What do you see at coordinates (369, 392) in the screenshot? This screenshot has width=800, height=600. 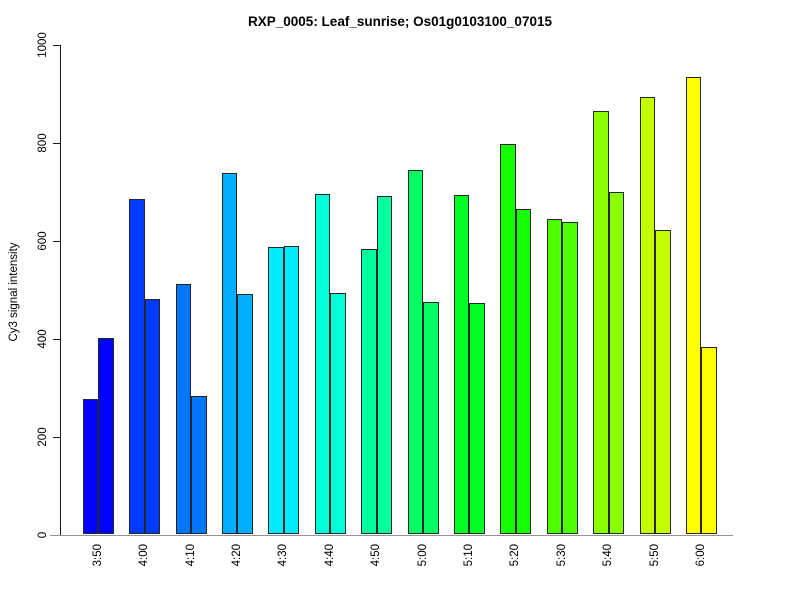 I see `bar-4-50-bar1` at bounding box center [369, 392].